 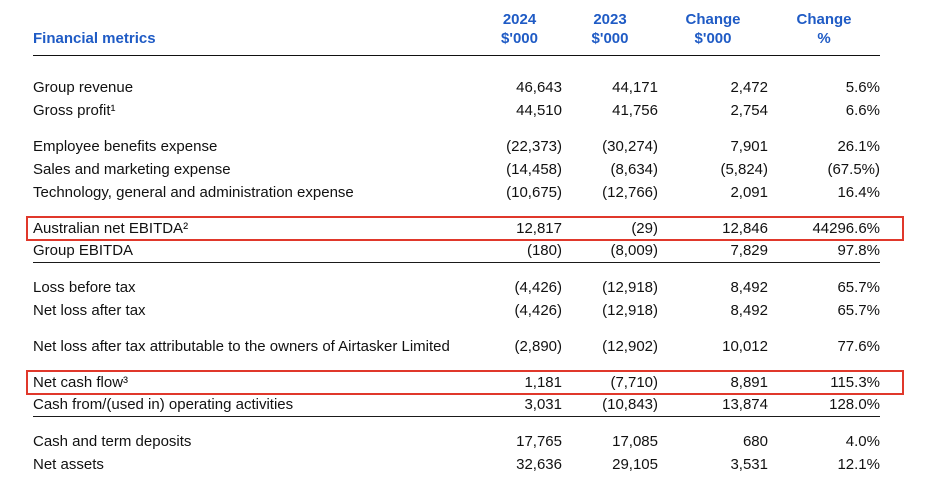 What do you see at coordinates (534, 146) in the screenshot?
I see `cell-2024: (22,373)` at bounding box center [534, 146].